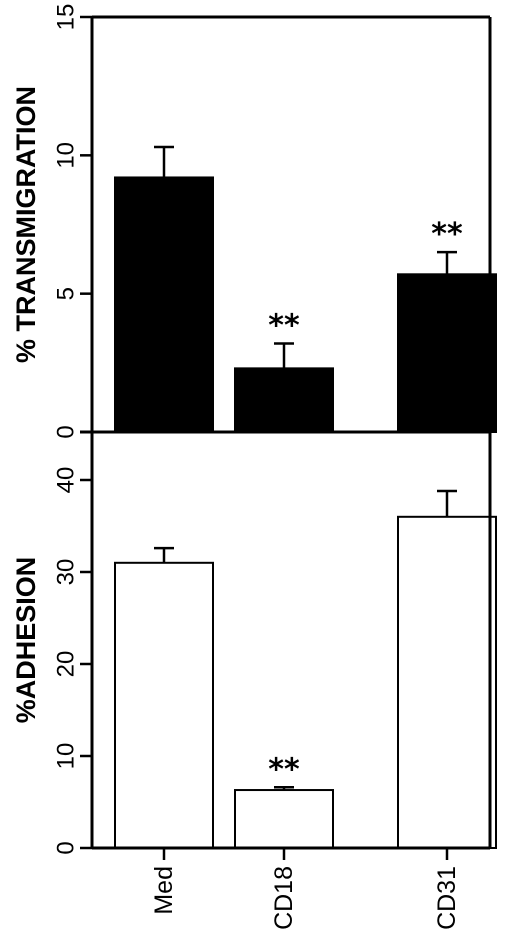 The width and height of the screenshot is (520, 941). Describe the element at coordinates (447, 682) in the screenshot. I see `bar-bottom-cd31` at that location.